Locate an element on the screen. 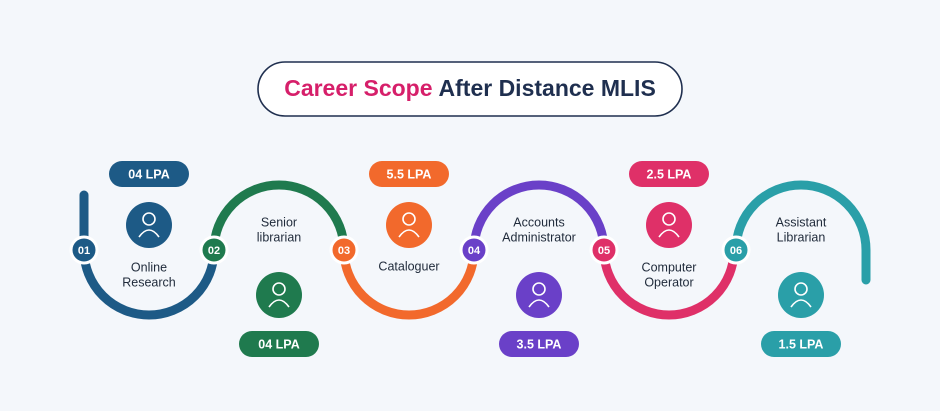 The width and height of the screenshot is (940, 411). salary-text: 1.5 LPA is located at coordinates (801, 344).